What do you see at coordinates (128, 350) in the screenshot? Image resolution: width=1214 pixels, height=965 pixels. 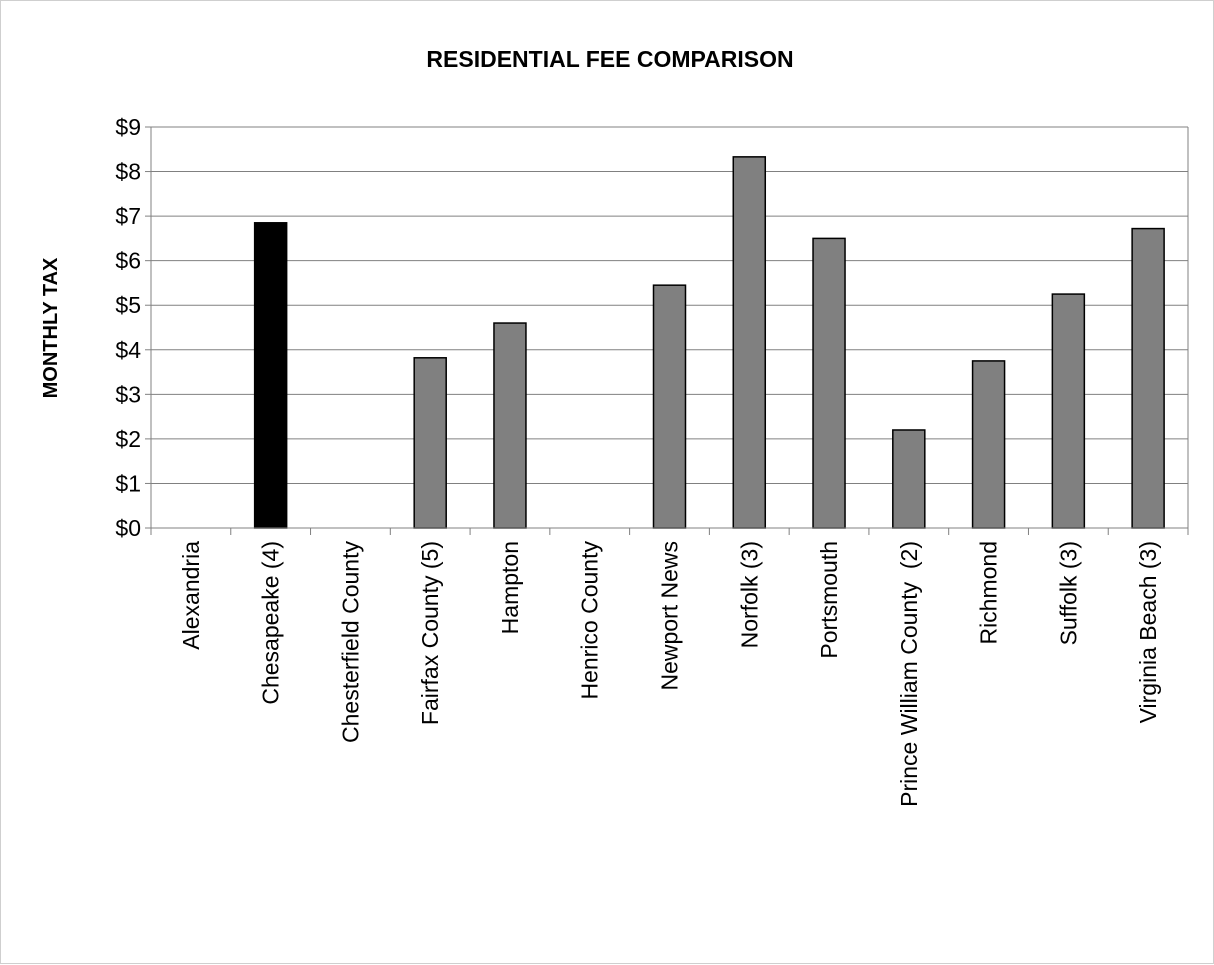 I see `y-tick-label: $4` at bounding box center [128, 350].